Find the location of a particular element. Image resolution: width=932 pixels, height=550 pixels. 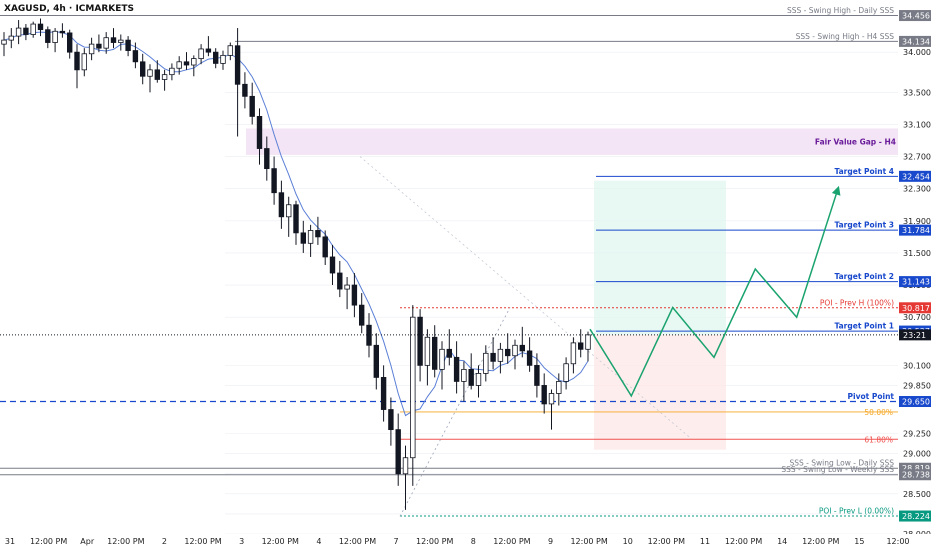

price-tick-label: 32.700 is located at coordinates (917, 157).